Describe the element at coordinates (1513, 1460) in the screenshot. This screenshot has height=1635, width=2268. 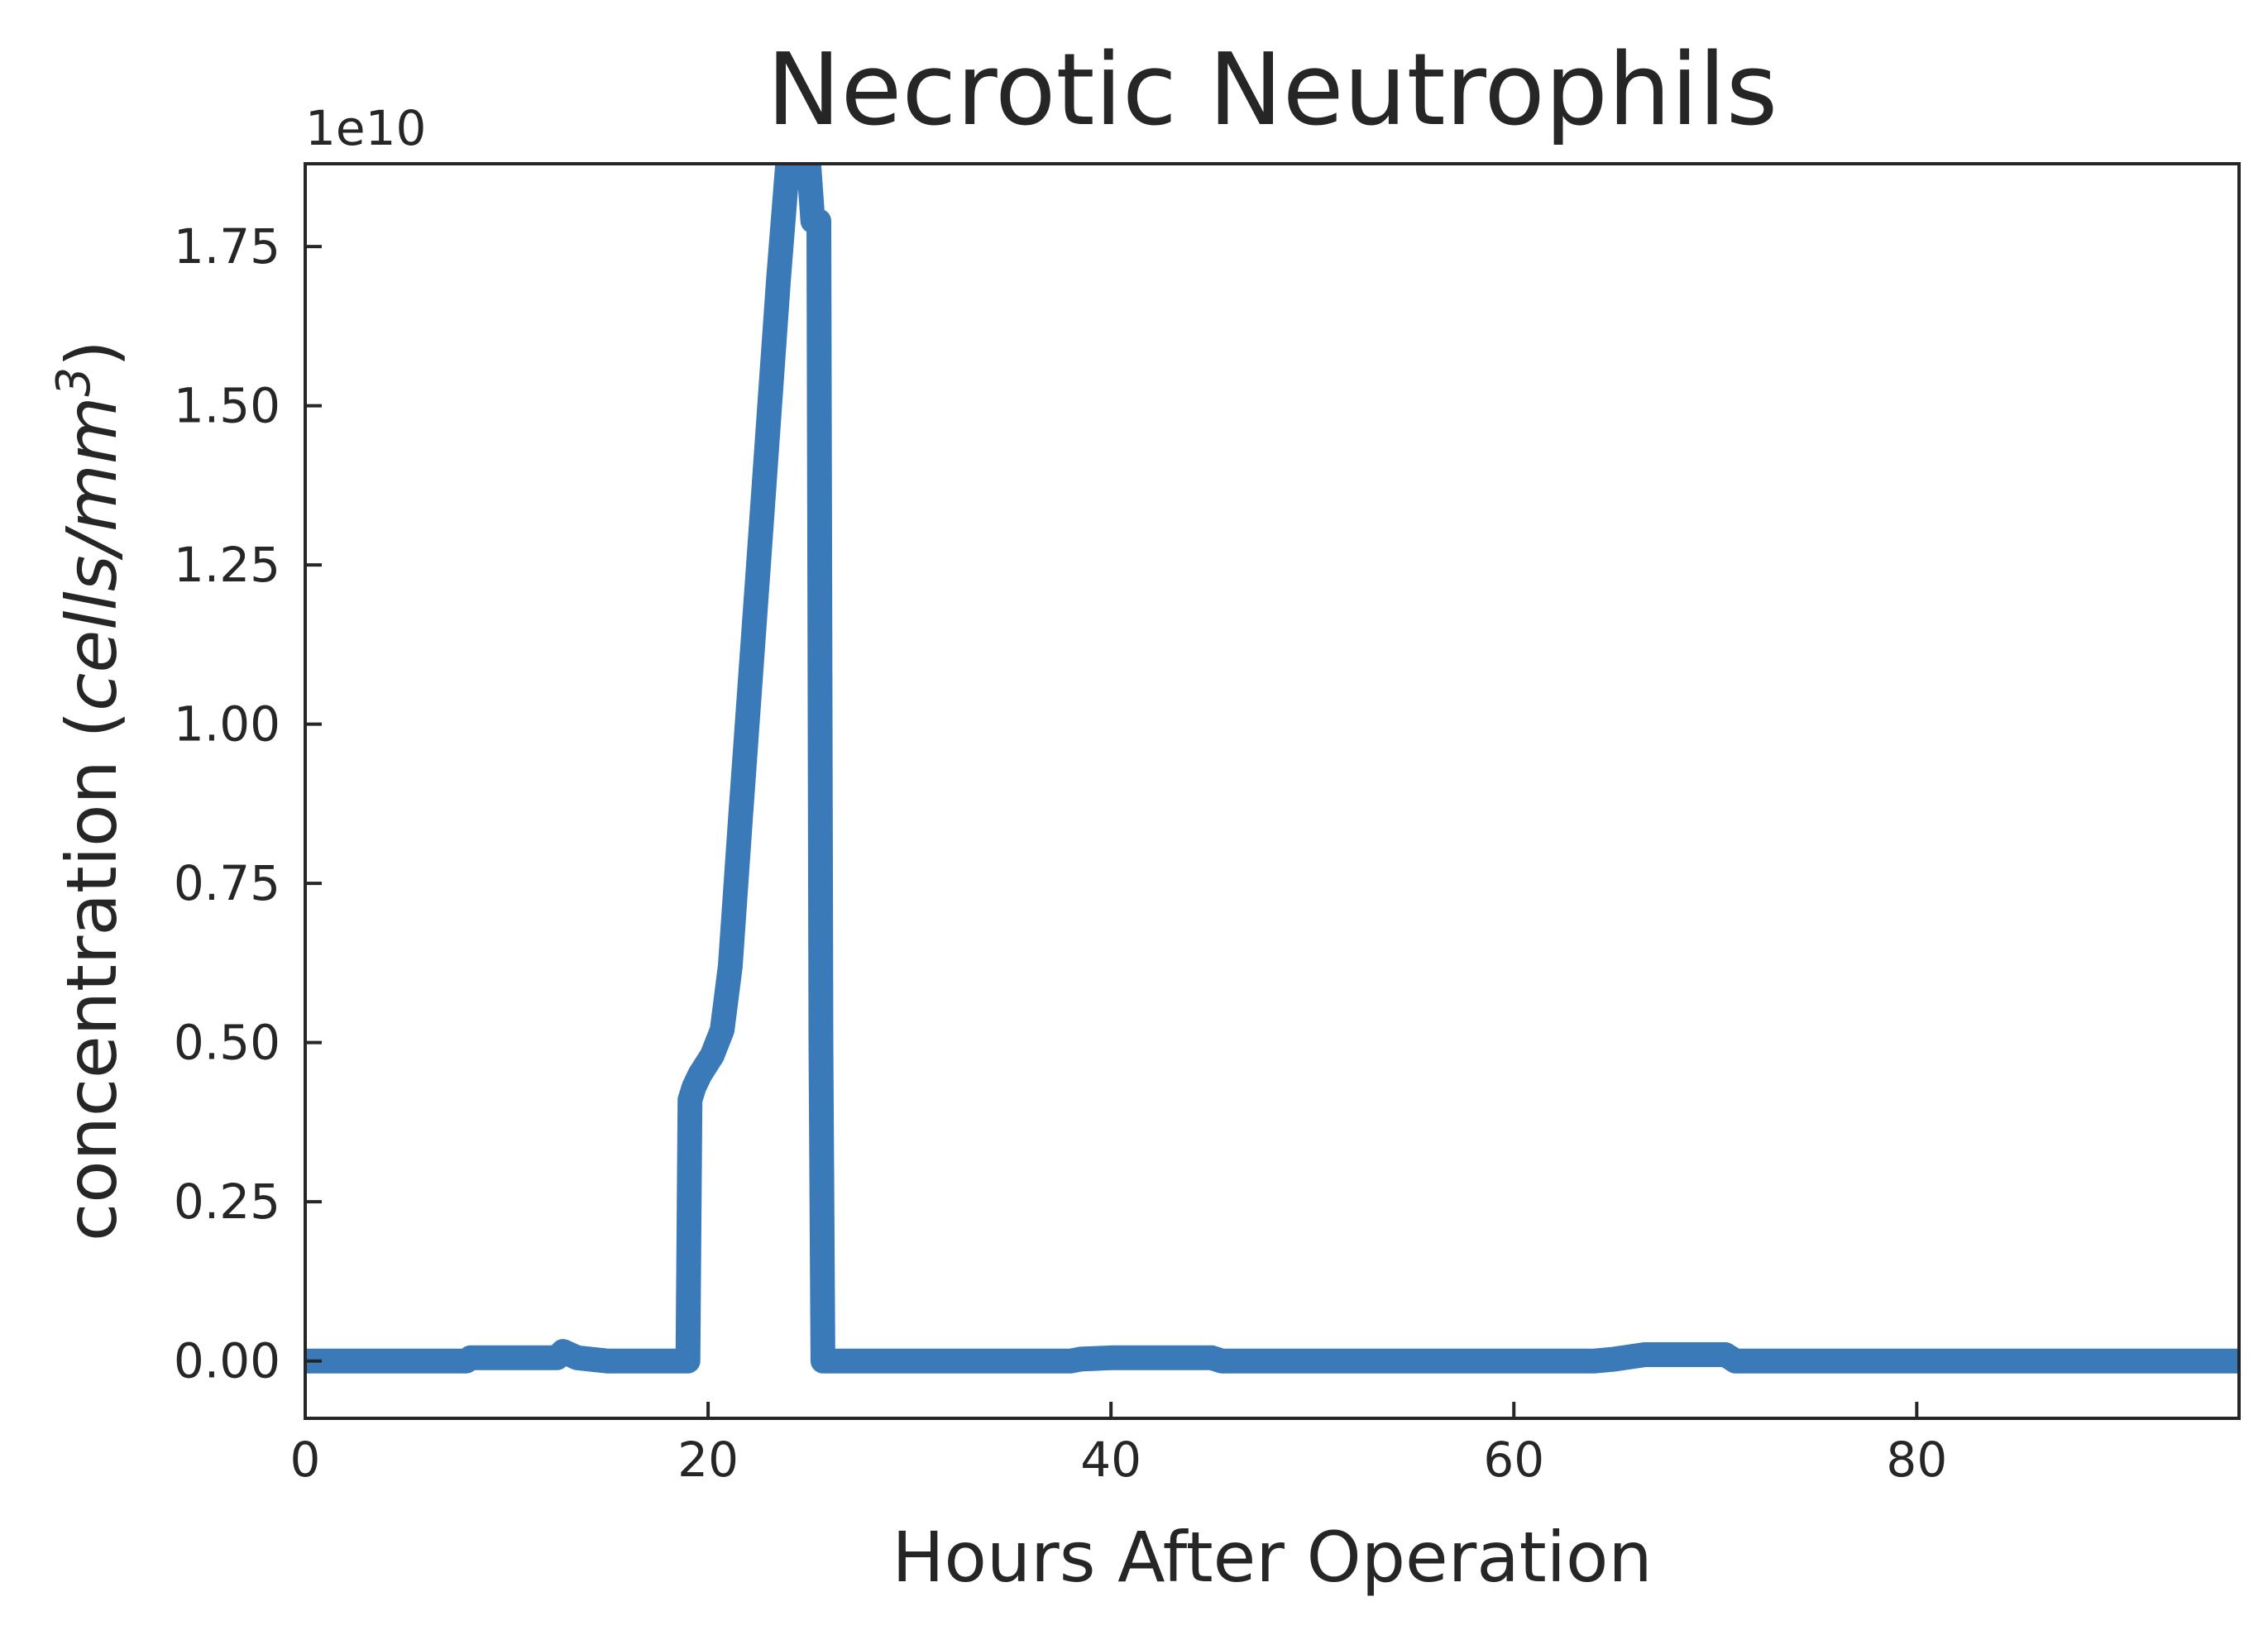
I see `x-tick-label: 60` at that location.